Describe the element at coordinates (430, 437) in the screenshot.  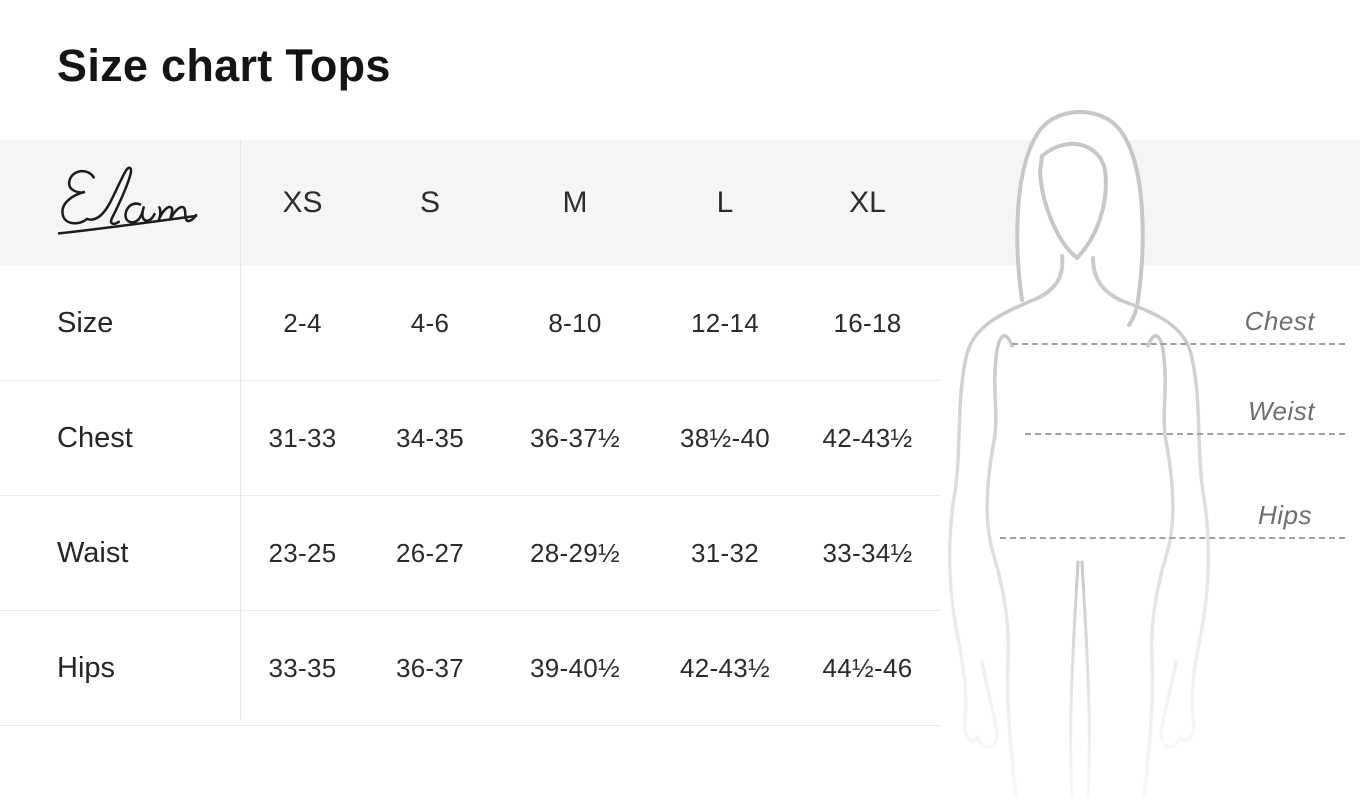
I see `table-cell: 34-35` at that location.